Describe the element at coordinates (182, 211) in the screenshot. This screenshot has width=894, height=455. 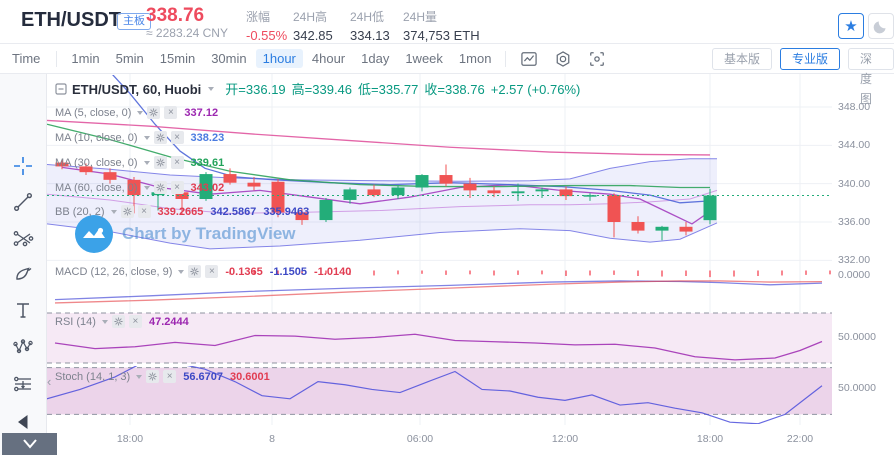
I see `indicator-legend: BB (20, 2) × 339.2665 342.5867 335.9463` at that location.